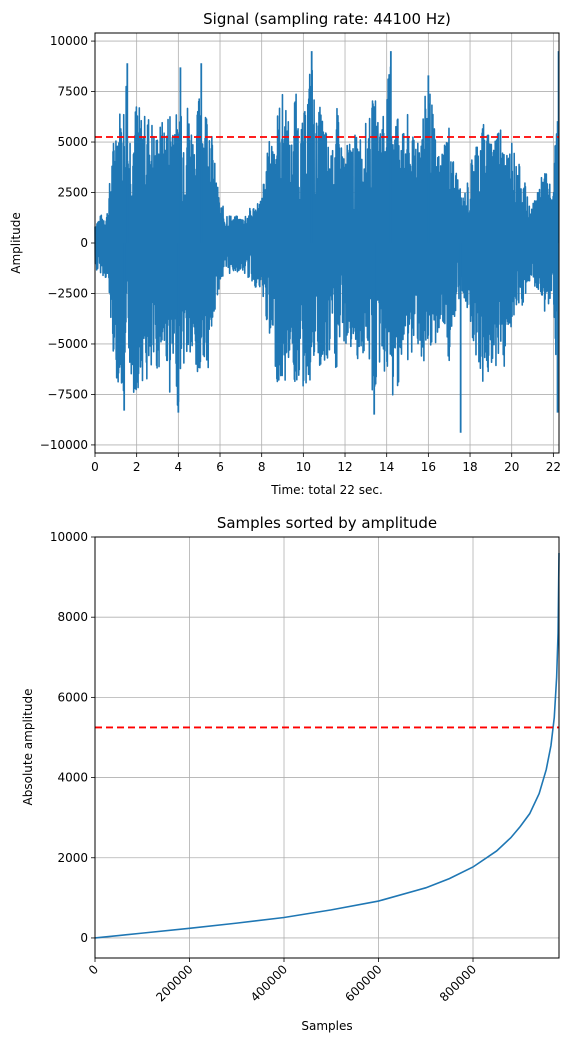 The height and width of the screenshot is (1042, 573). Describe the element at coordinates (386, 467) in the screenshot. I see `x-tick-label: 14` at that location.